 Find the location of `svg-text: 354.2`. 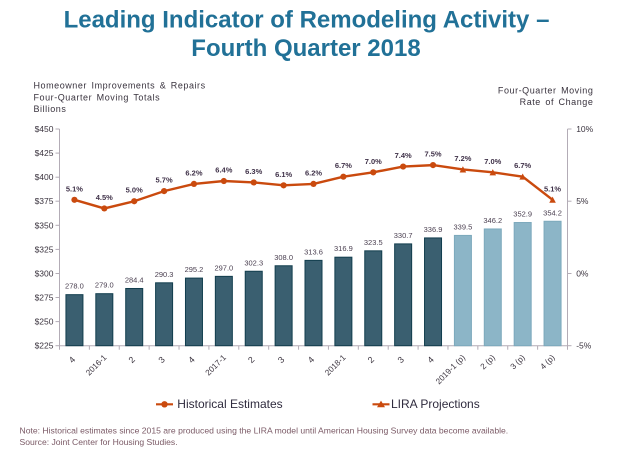

svg-text: 354.2 is located at coordinates (552, 212).